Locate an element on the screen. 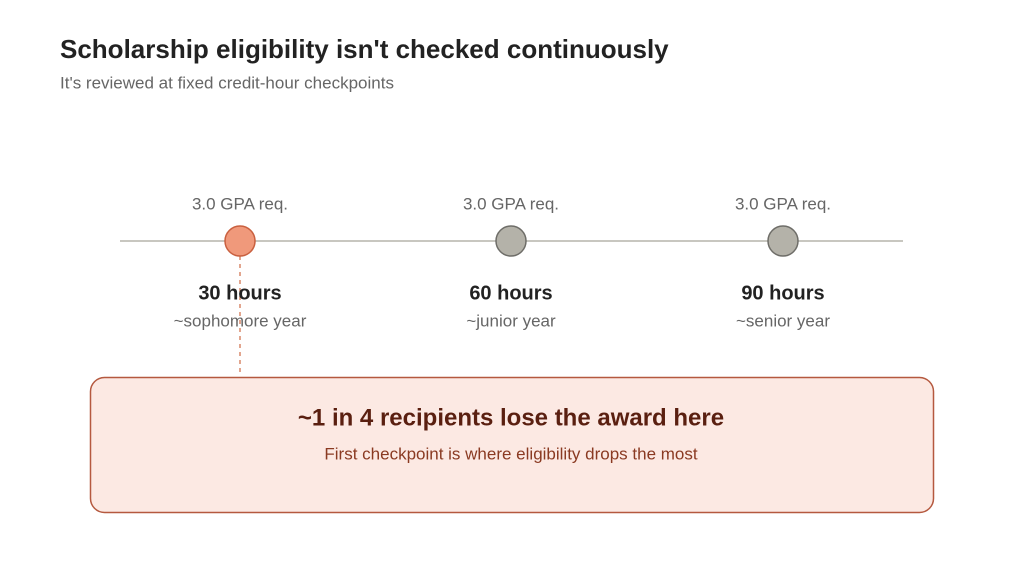 The image size is (1024, 573). checkpoint-label: 60 hours is located at coordinates (510, 293).